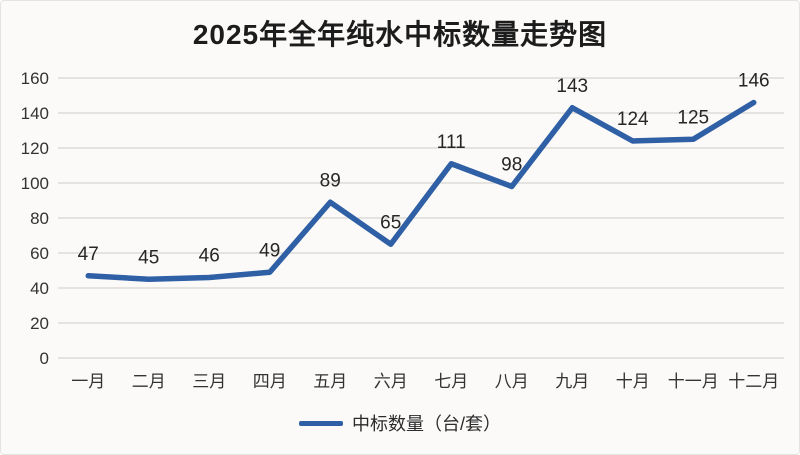  Describe the element at coordinates (572, 381) in the screenshot. I see `x-tick-label: 九月` at that location.